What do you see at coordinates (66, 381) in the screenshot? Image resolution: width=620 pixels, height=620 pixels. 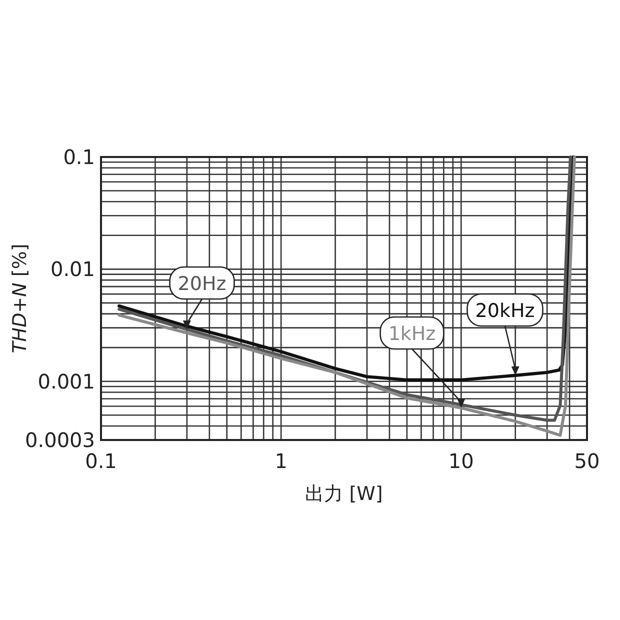 I see `y-tick-label: 0.001` at bounding box center [66, 381].